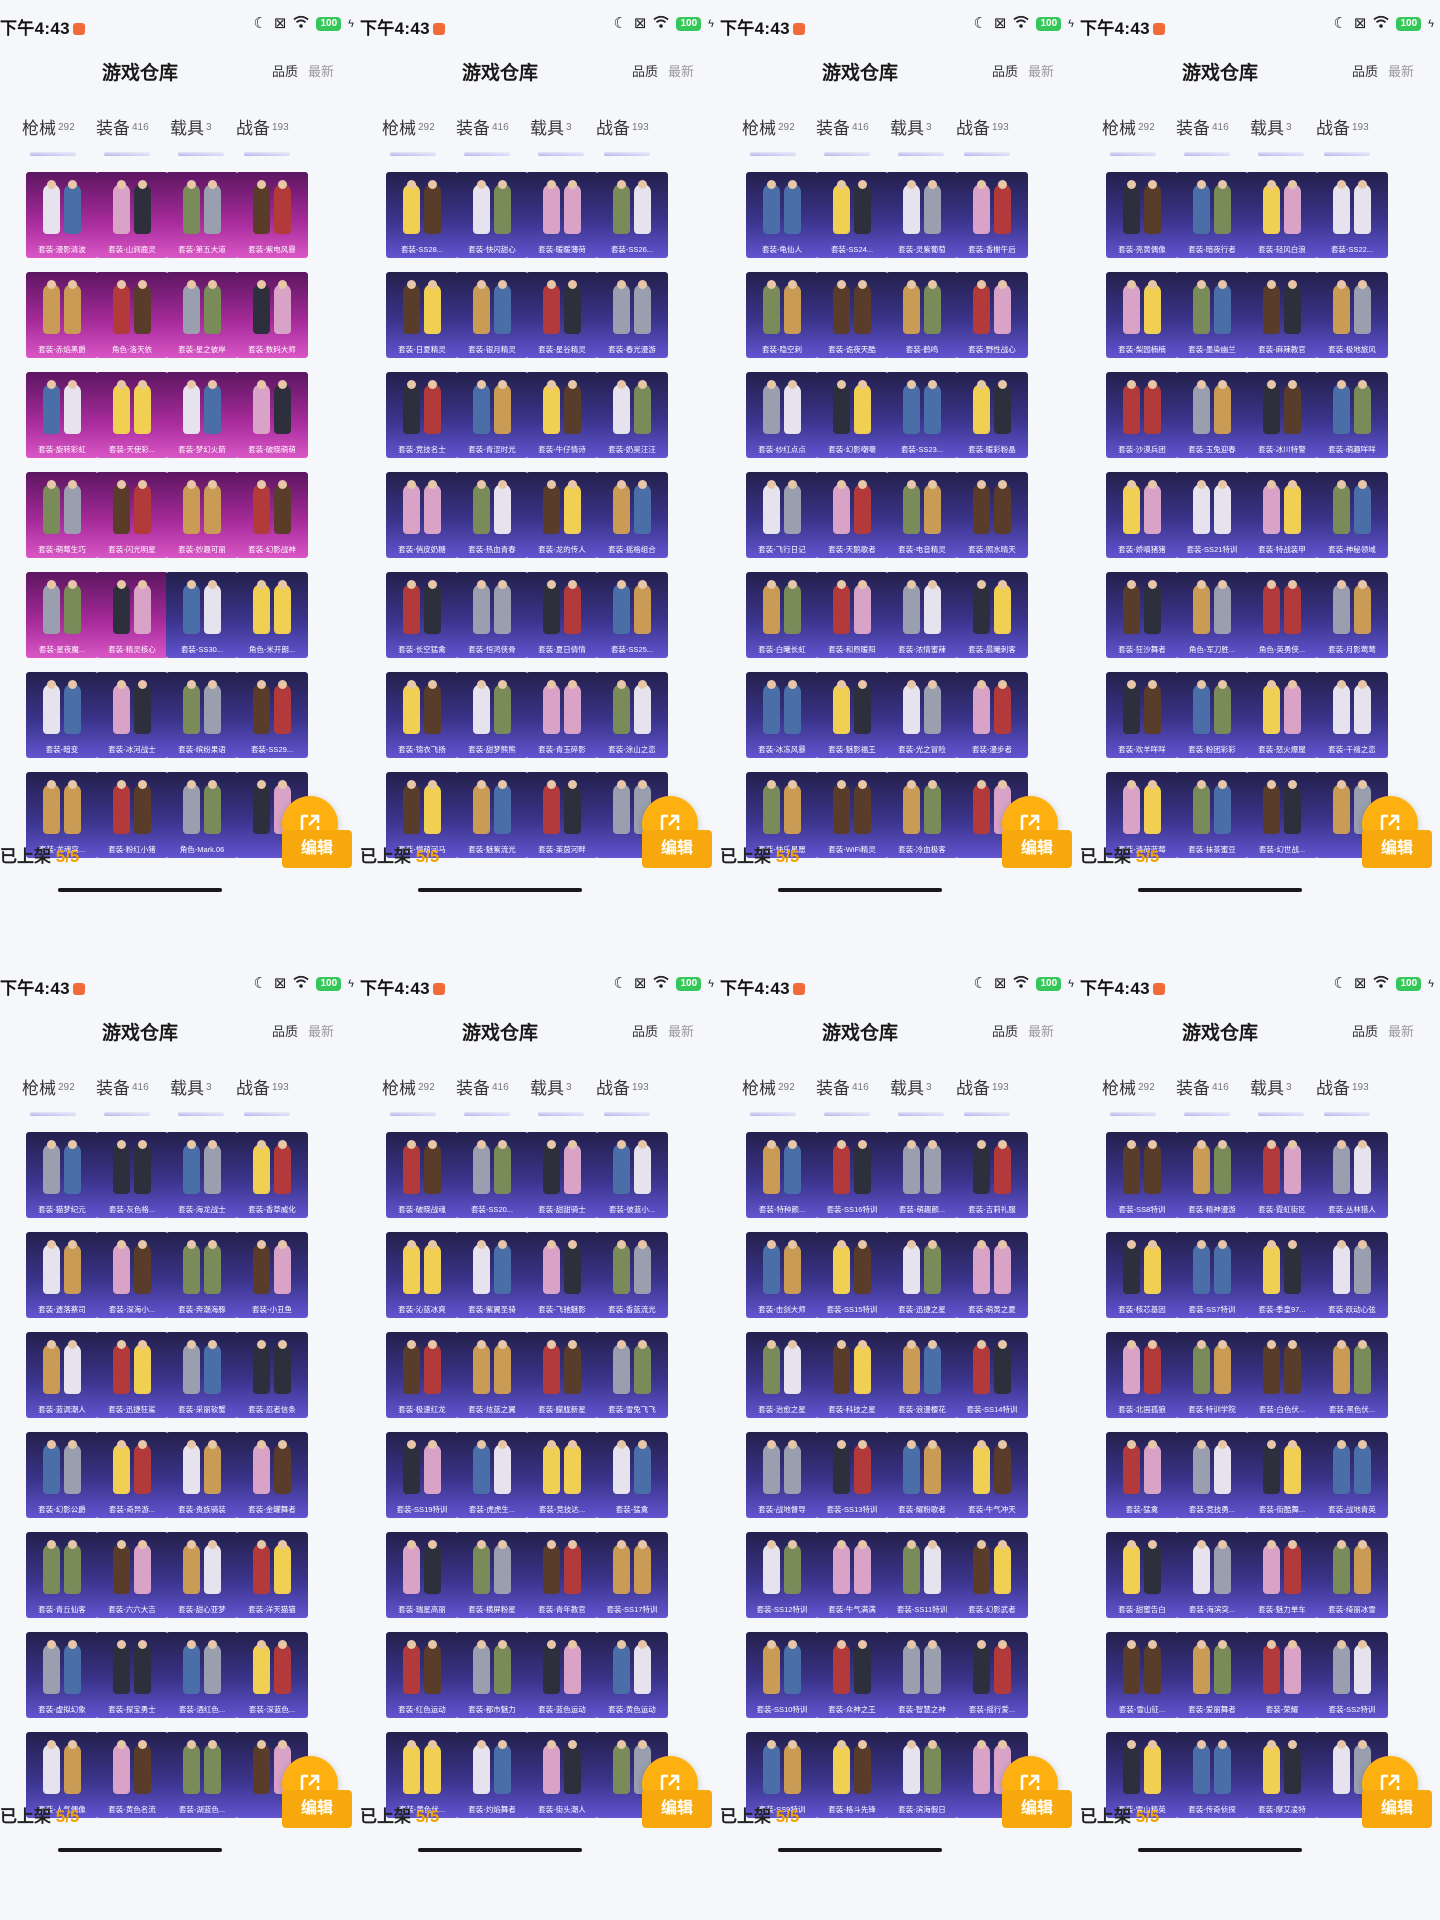  I want to click on item-card: 套装-黄色名流, so click(132, 1775).